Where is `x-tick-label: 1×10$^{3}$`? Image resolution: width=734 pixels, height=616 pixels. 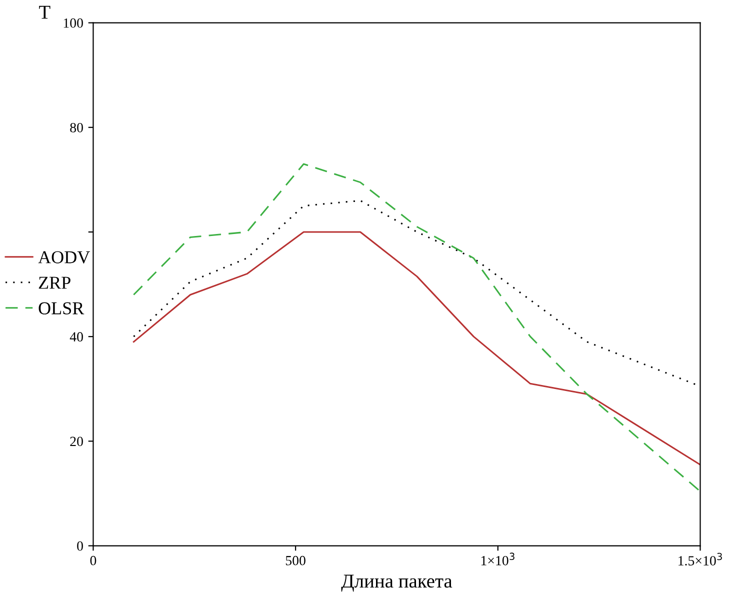
x-tick-label: 1×10$^{3}$ is located at coordinates (497, 559).